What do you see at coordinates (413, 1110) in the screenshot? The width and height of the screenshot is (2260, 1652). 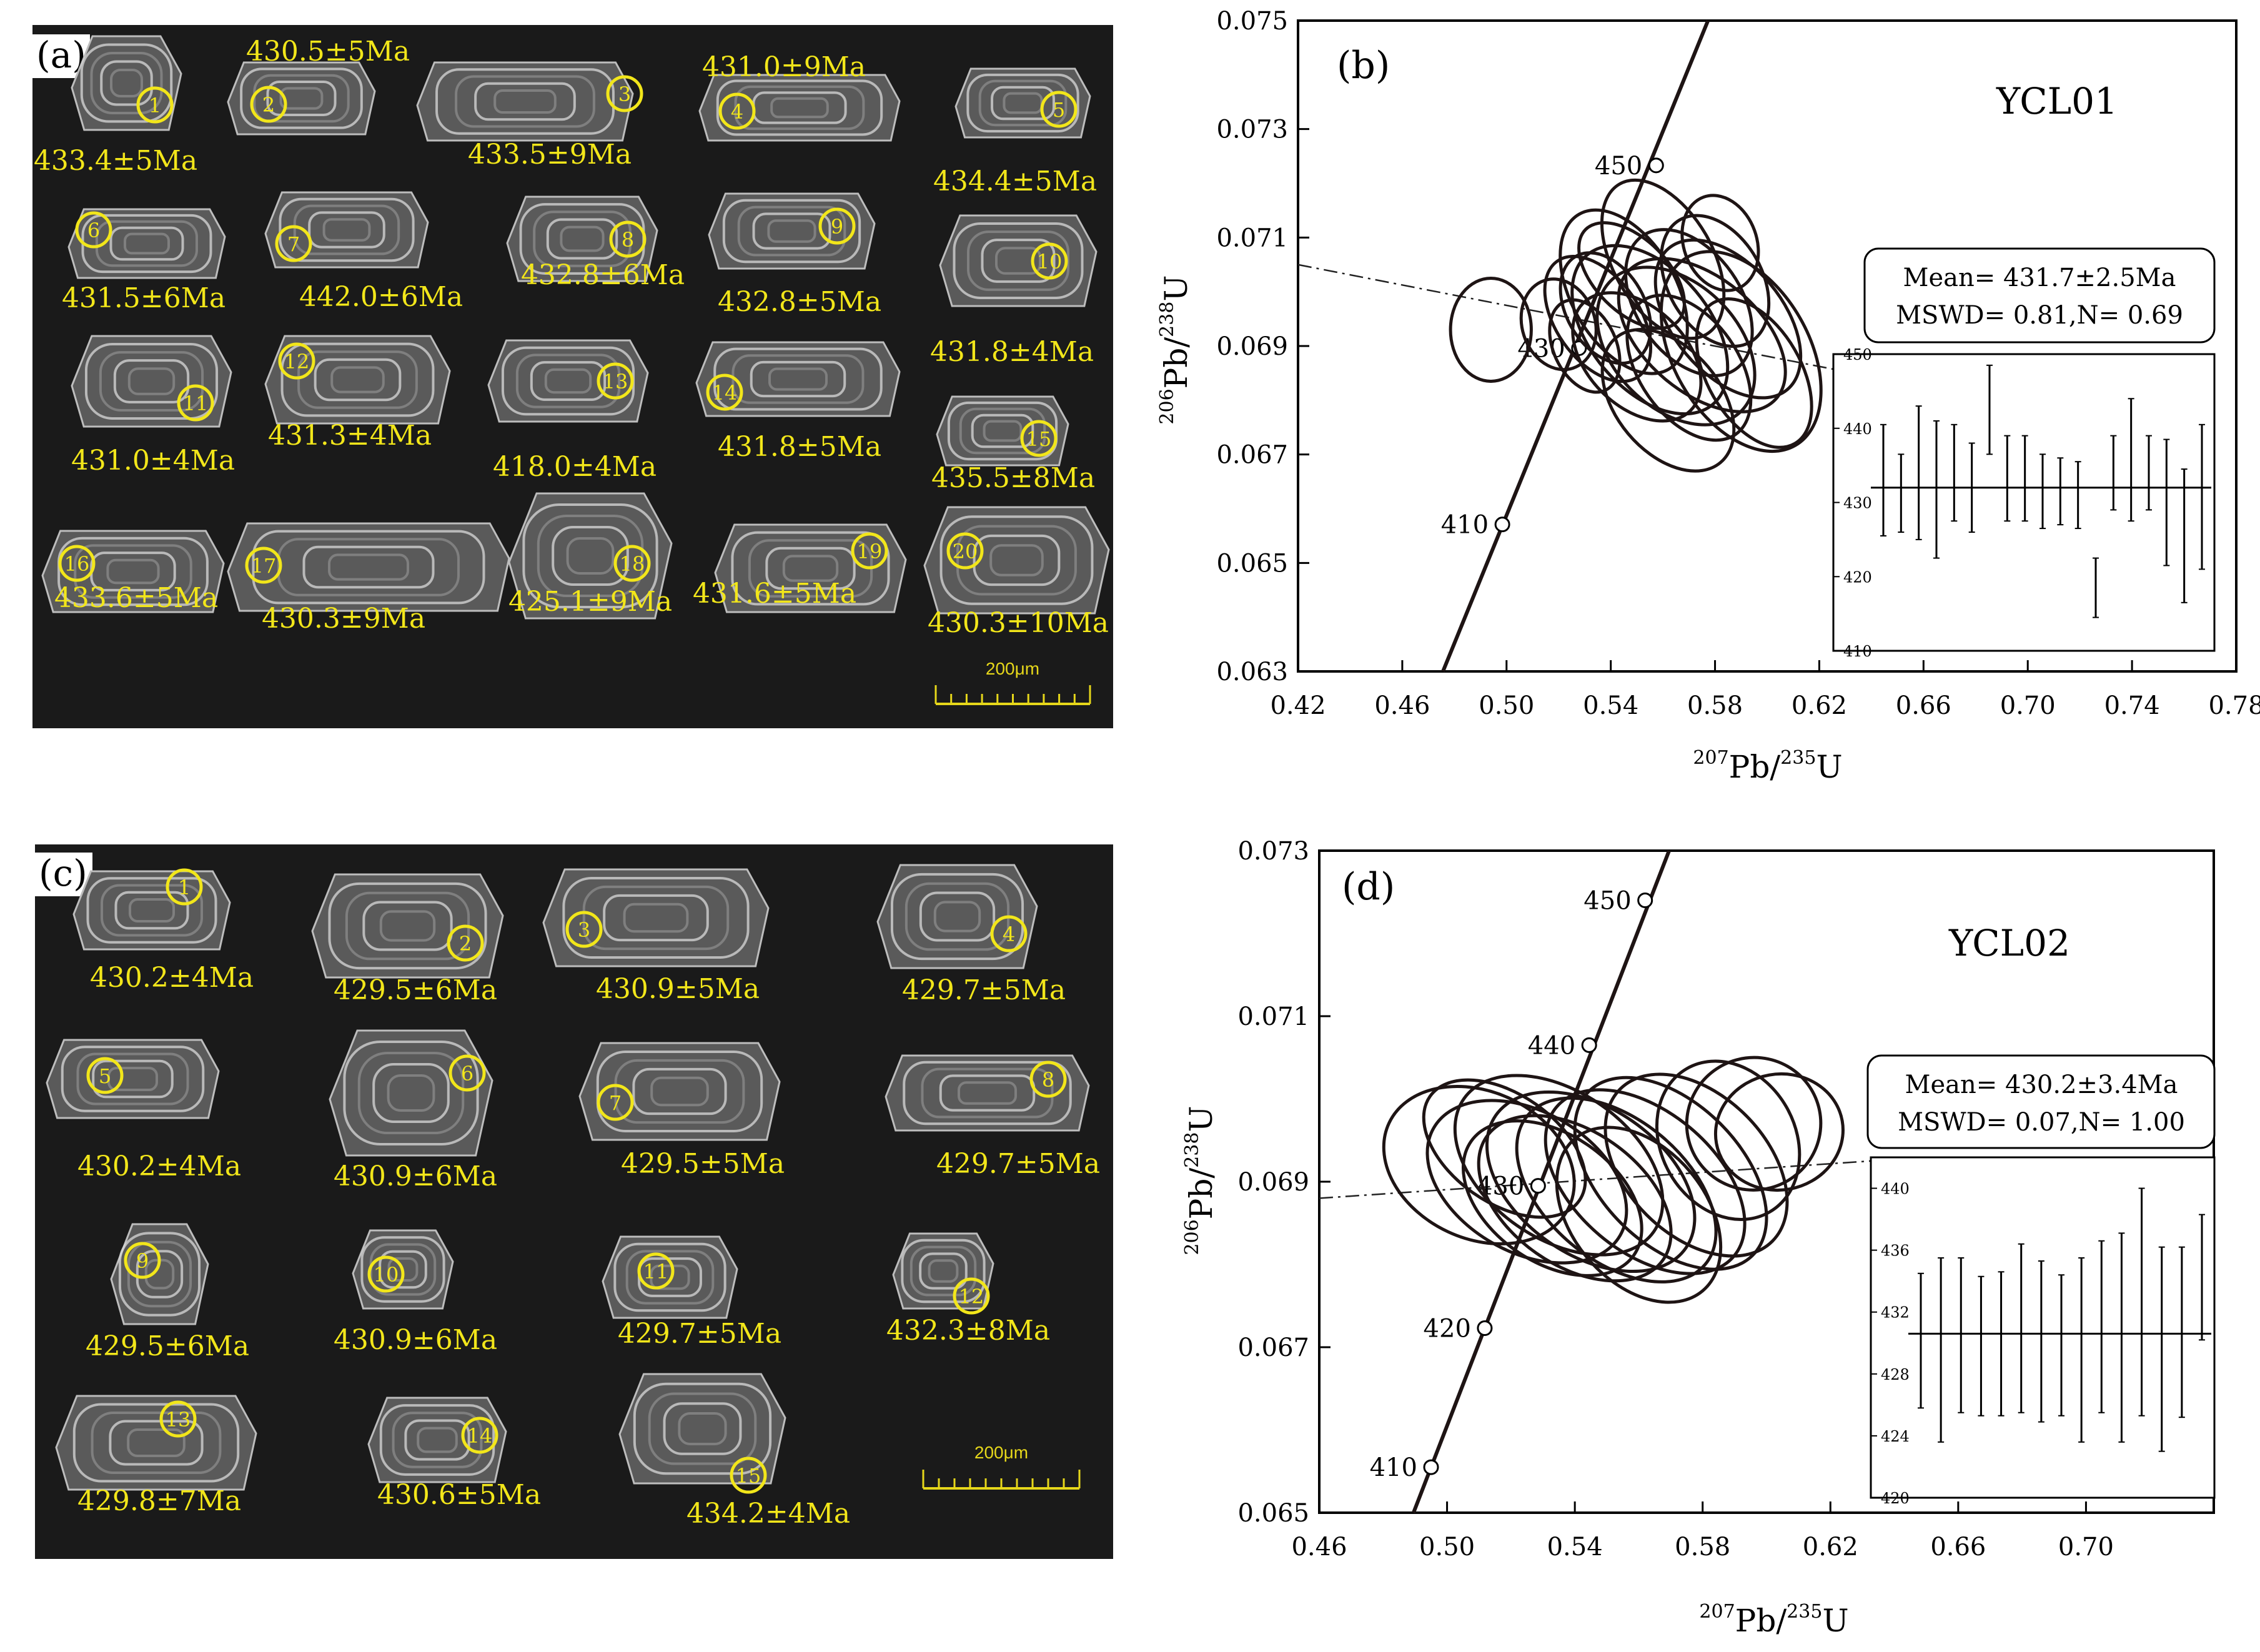 I see `panel-c-grain-6: 6 430.9±6Ma` at bounding box center [413, 1110].